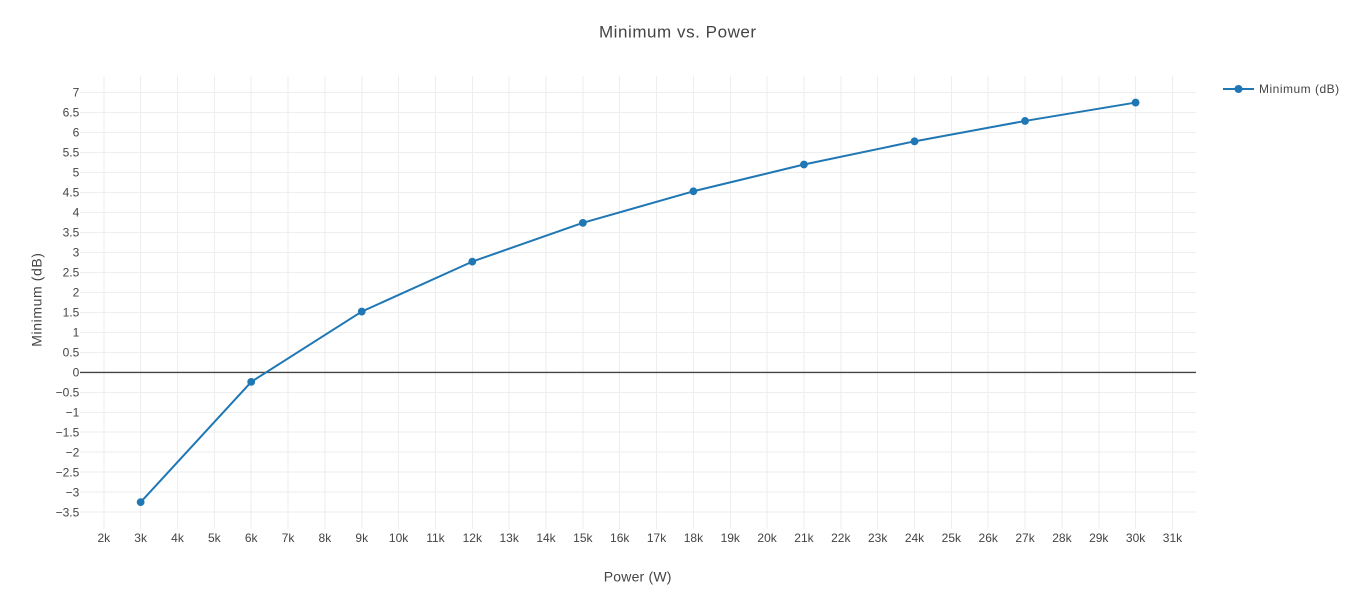 The image size is (1355, 615). Describe the element at coordinates (104, 538) in the screenshot. I see `svg-text: 2k` at that location.